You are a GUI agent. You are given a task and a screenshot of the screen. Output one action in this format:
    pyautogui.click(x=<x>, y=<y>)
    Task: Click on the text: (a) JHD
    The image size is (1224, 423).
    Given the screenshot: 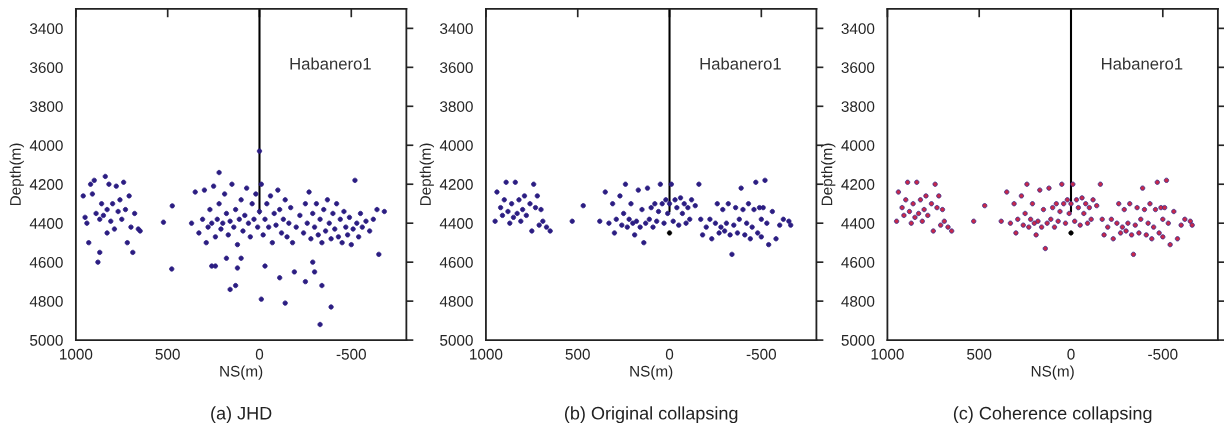 What is the action you would take?
    pyautogui.click(x=241, y=414)
    